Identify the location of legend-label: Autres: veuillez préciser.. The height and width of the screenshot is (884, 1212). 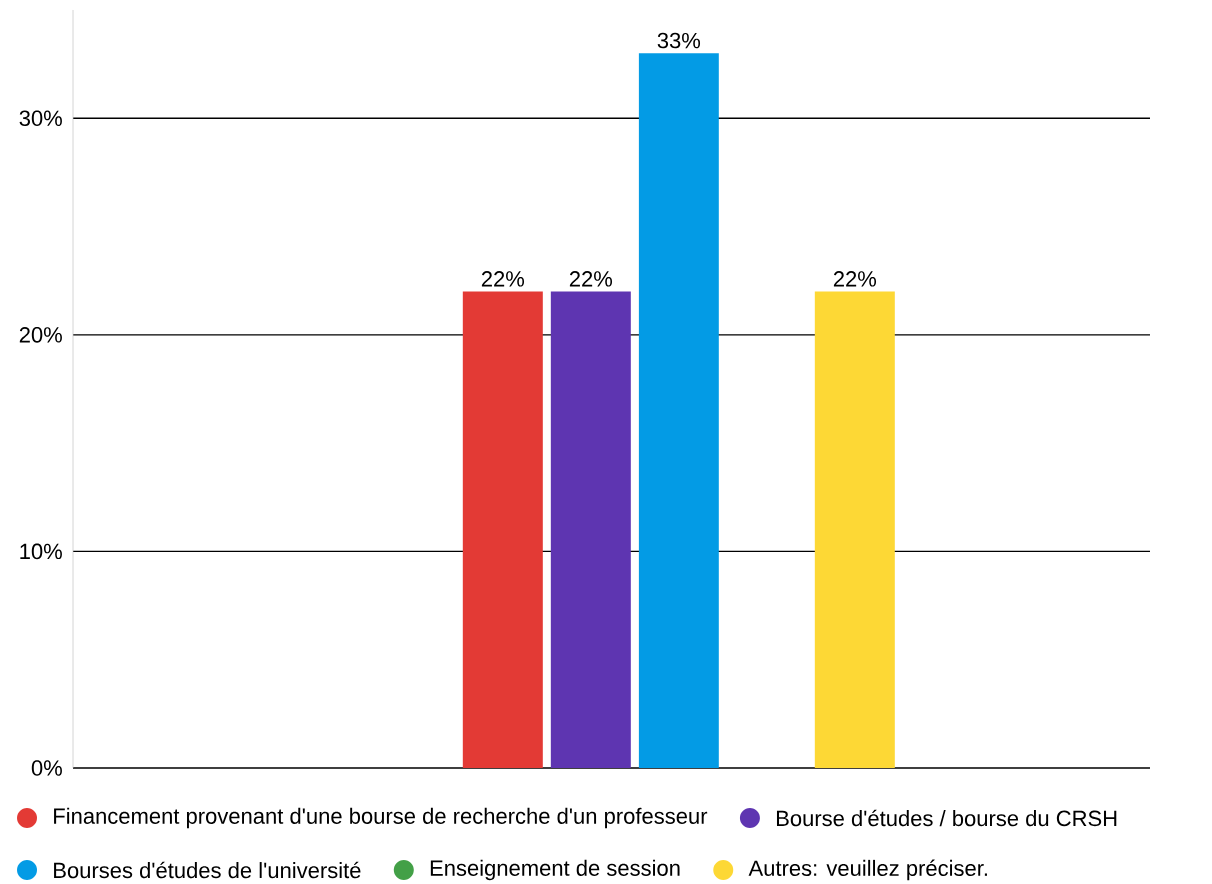
(867, 870).